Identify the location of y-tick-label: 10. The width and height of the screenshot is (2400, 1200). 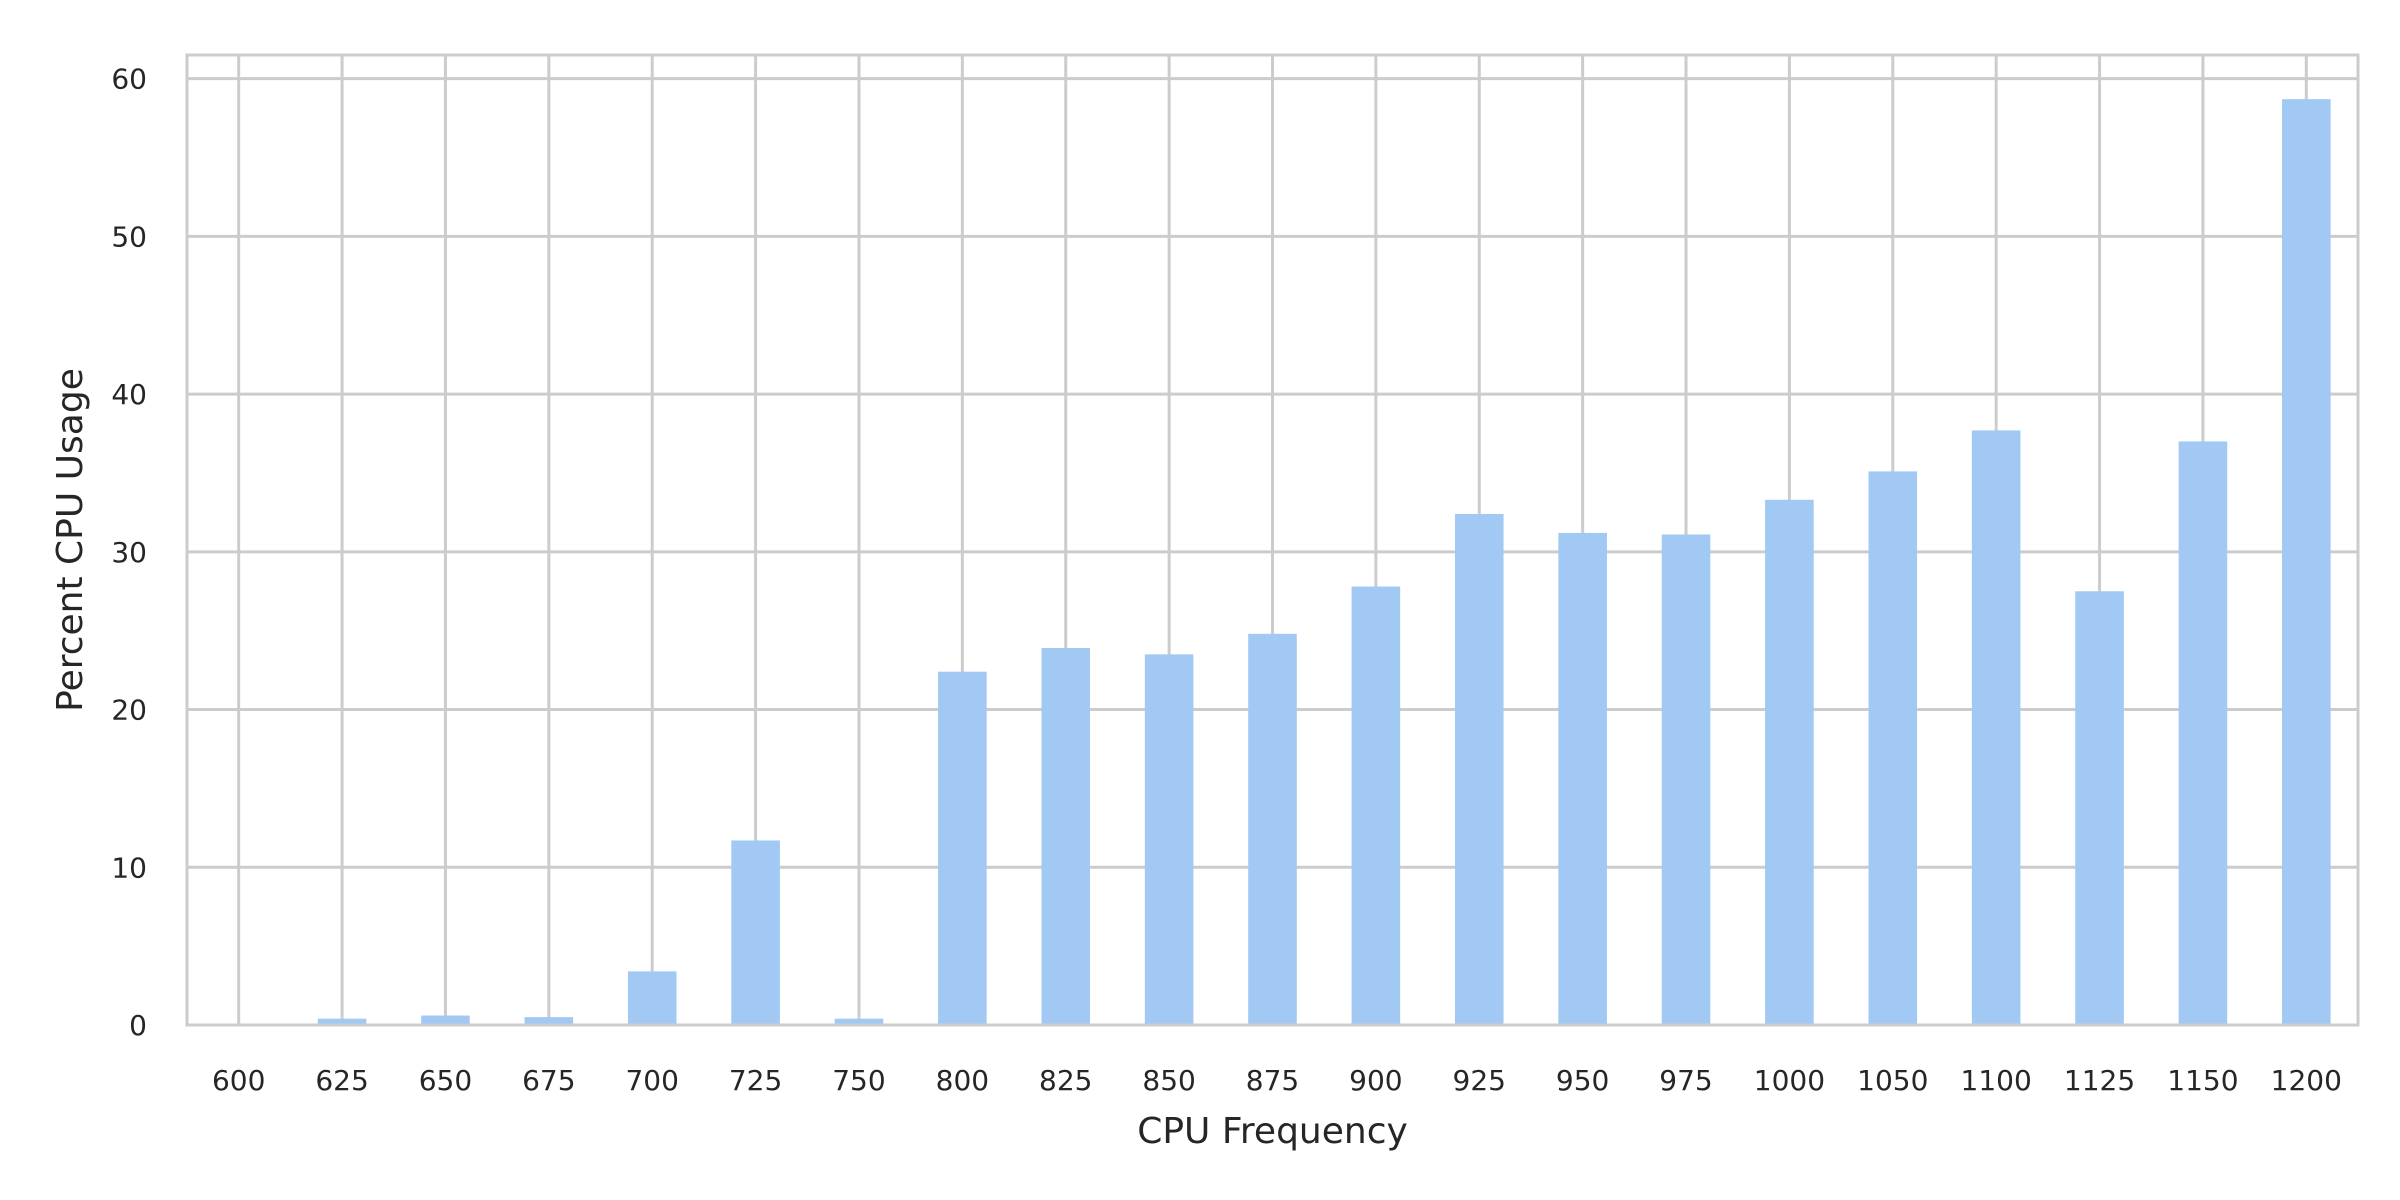
(129, 867).